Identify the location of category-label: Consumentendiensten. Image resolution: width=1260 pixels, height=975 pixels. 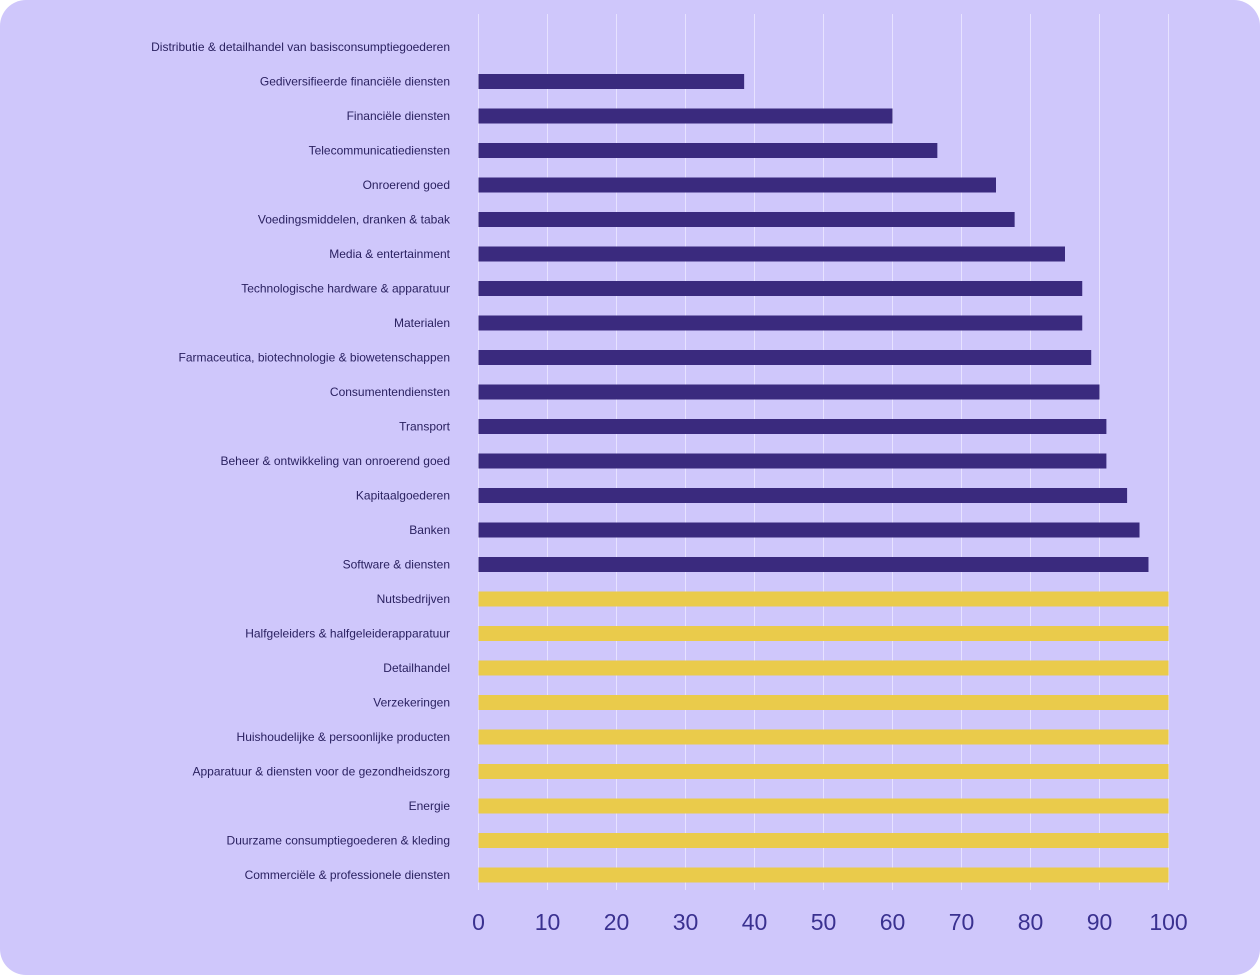
(390, 392).